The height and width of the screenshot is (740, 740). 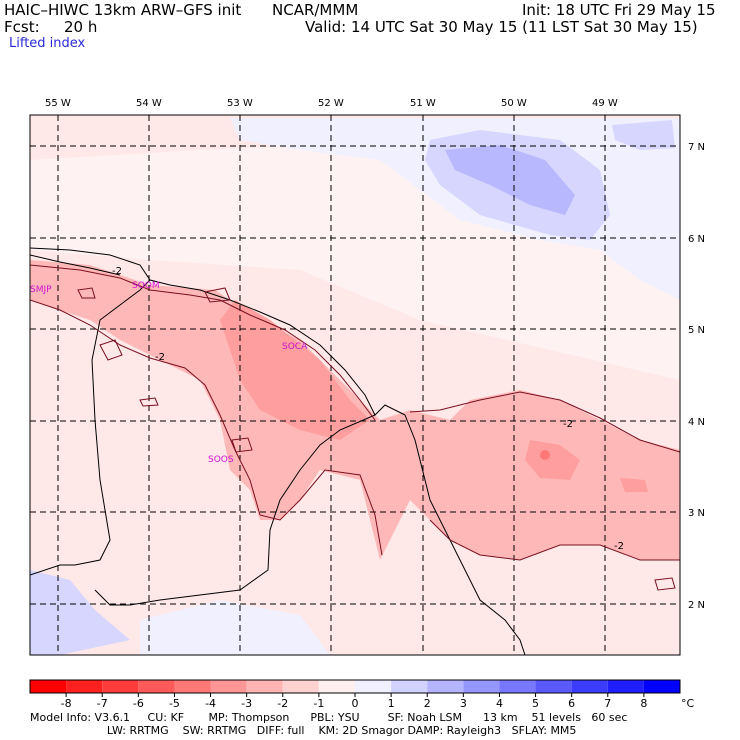 I want to click on lon-label-53w: 53 W, so click(x=240, y=103).